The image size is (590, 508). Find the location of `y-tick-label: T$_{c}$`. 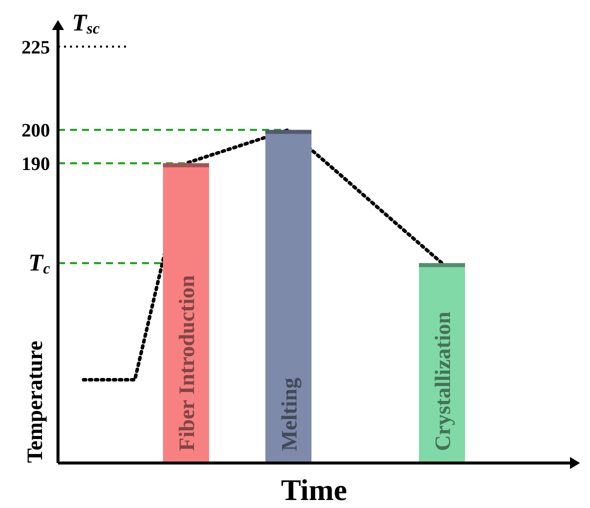

y-tick-label: T$_{c}$ is located at coordinates (39, 264).